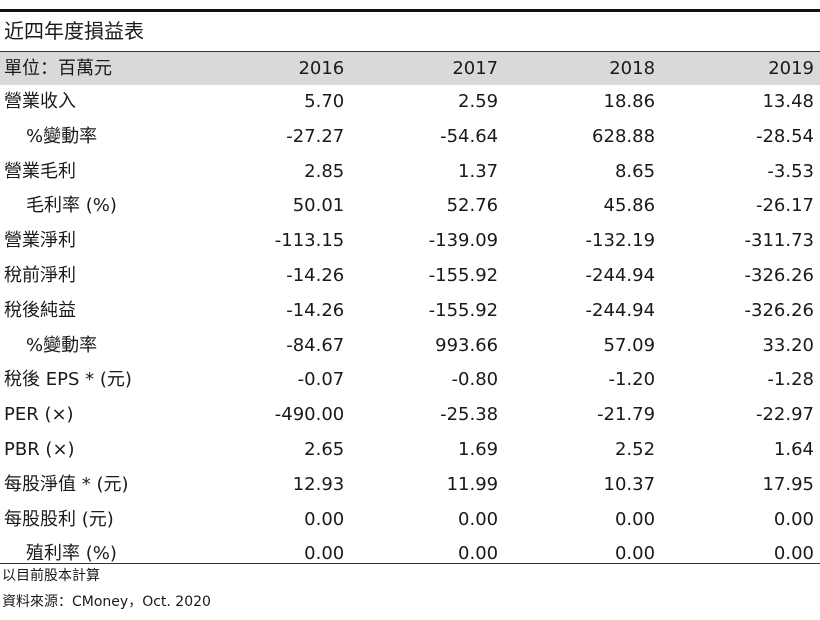  I want to click on cell-value: -22.97, so click(784, 415).